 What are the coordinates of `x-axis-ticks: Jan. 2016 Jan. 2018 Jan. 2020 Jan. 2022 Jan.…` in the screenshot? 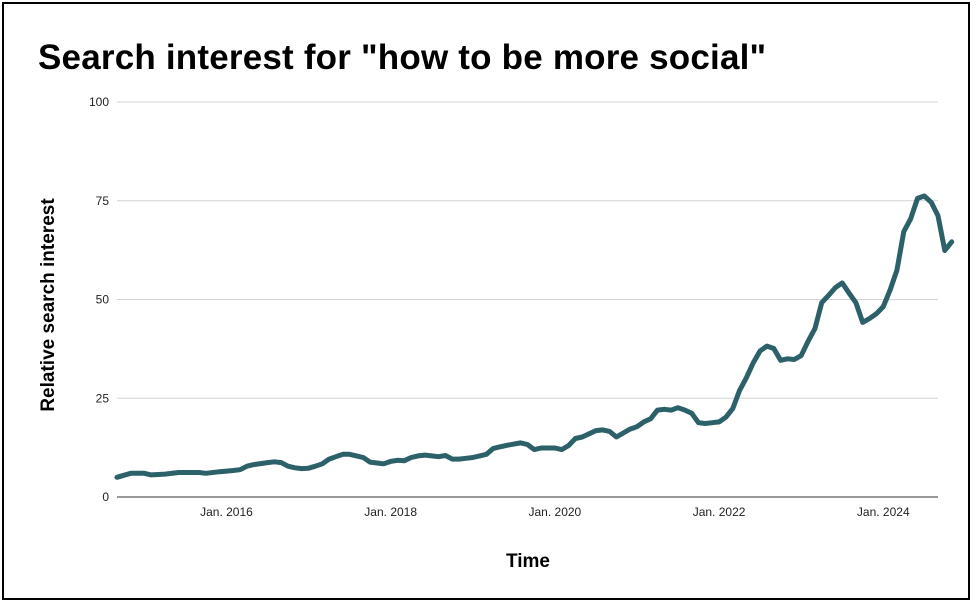 It's located at (555, 512).